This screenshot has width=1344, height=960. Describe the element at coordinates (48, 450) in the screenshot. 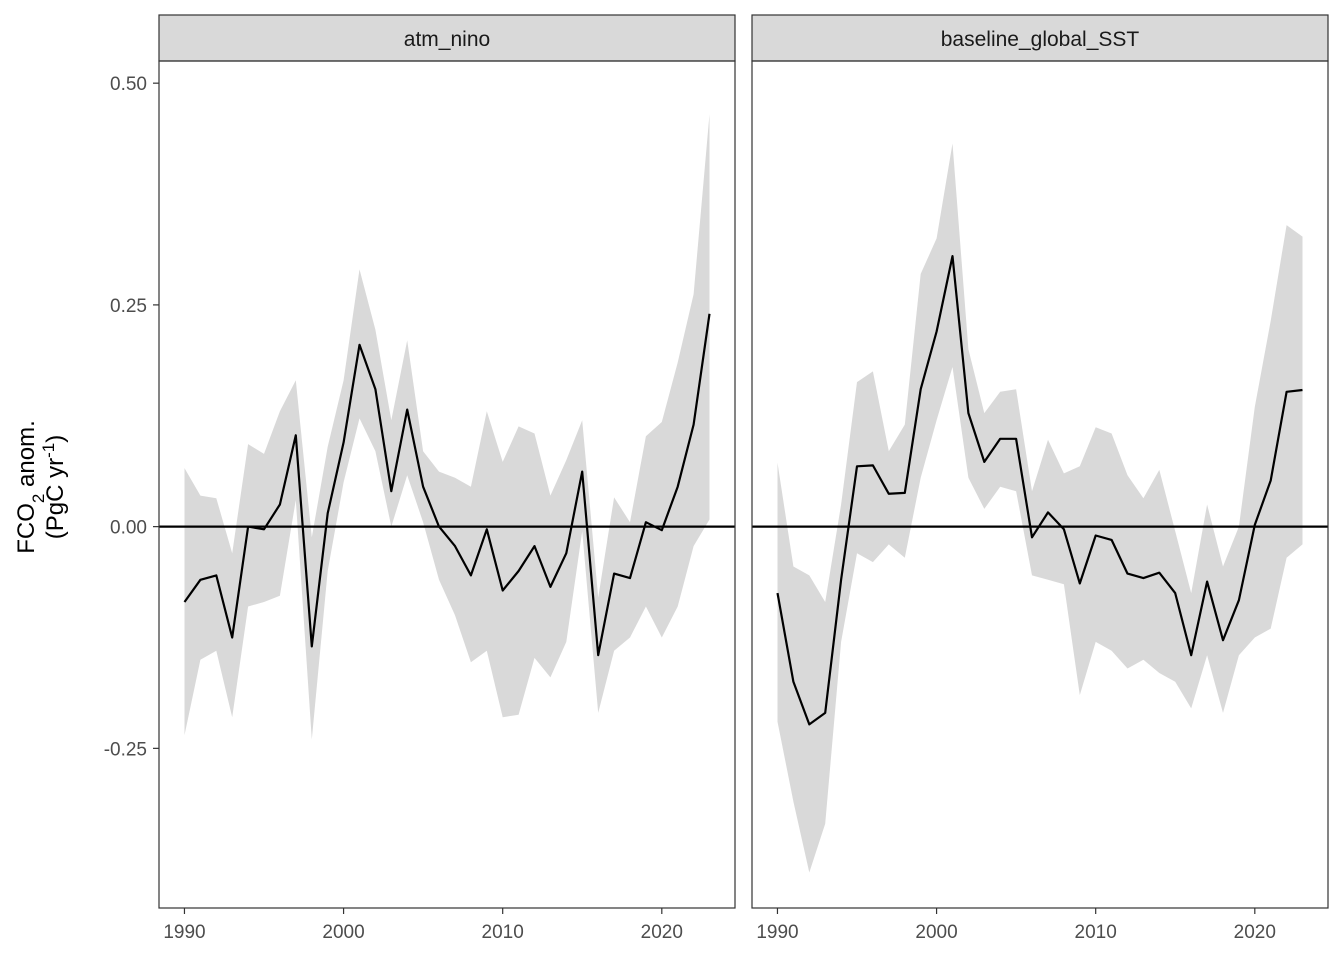

I see `y-axis-unit-superscript: -1` at that location.